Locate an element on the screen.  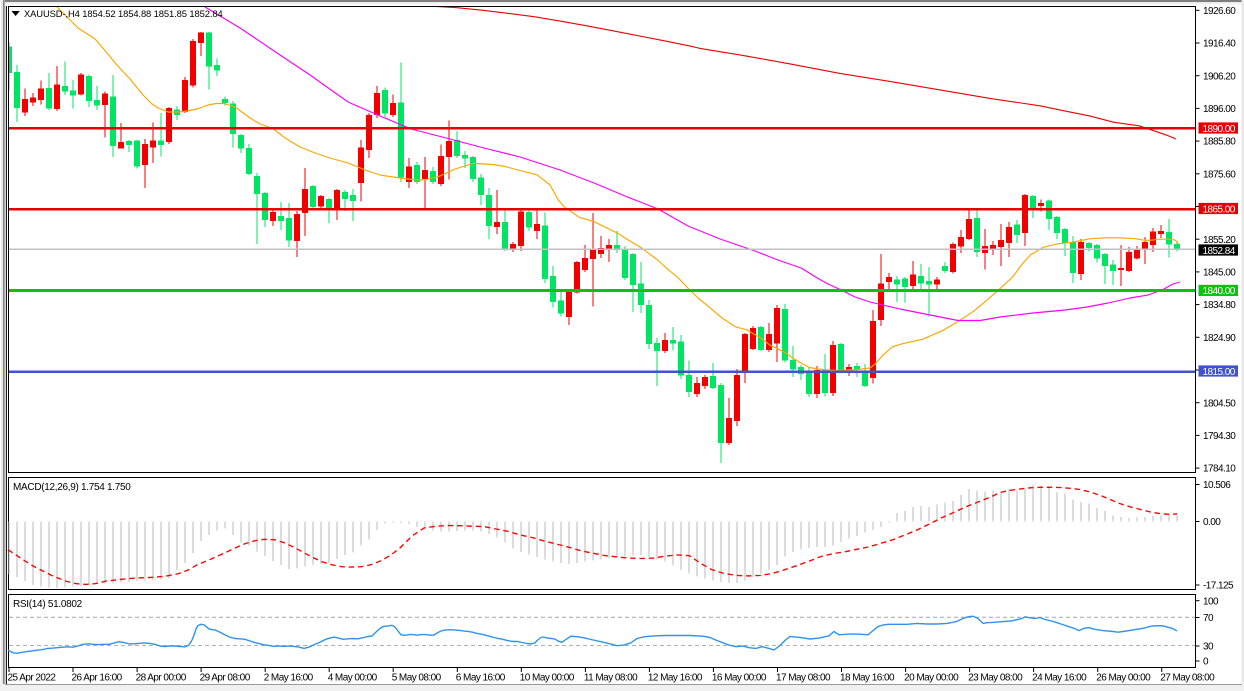
svg-text: 1865.00 is located at coordinates (1219, 209).